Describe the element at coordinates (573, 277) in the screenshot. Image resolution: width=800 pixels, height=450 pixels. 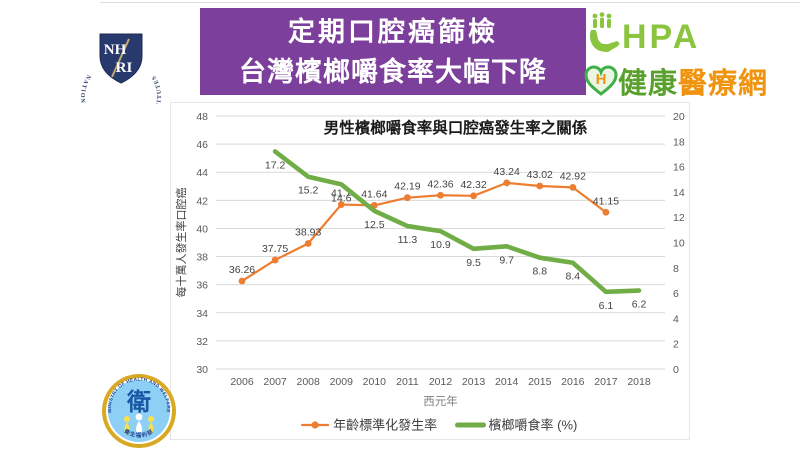
I see `data-label: 8.4` at that location.